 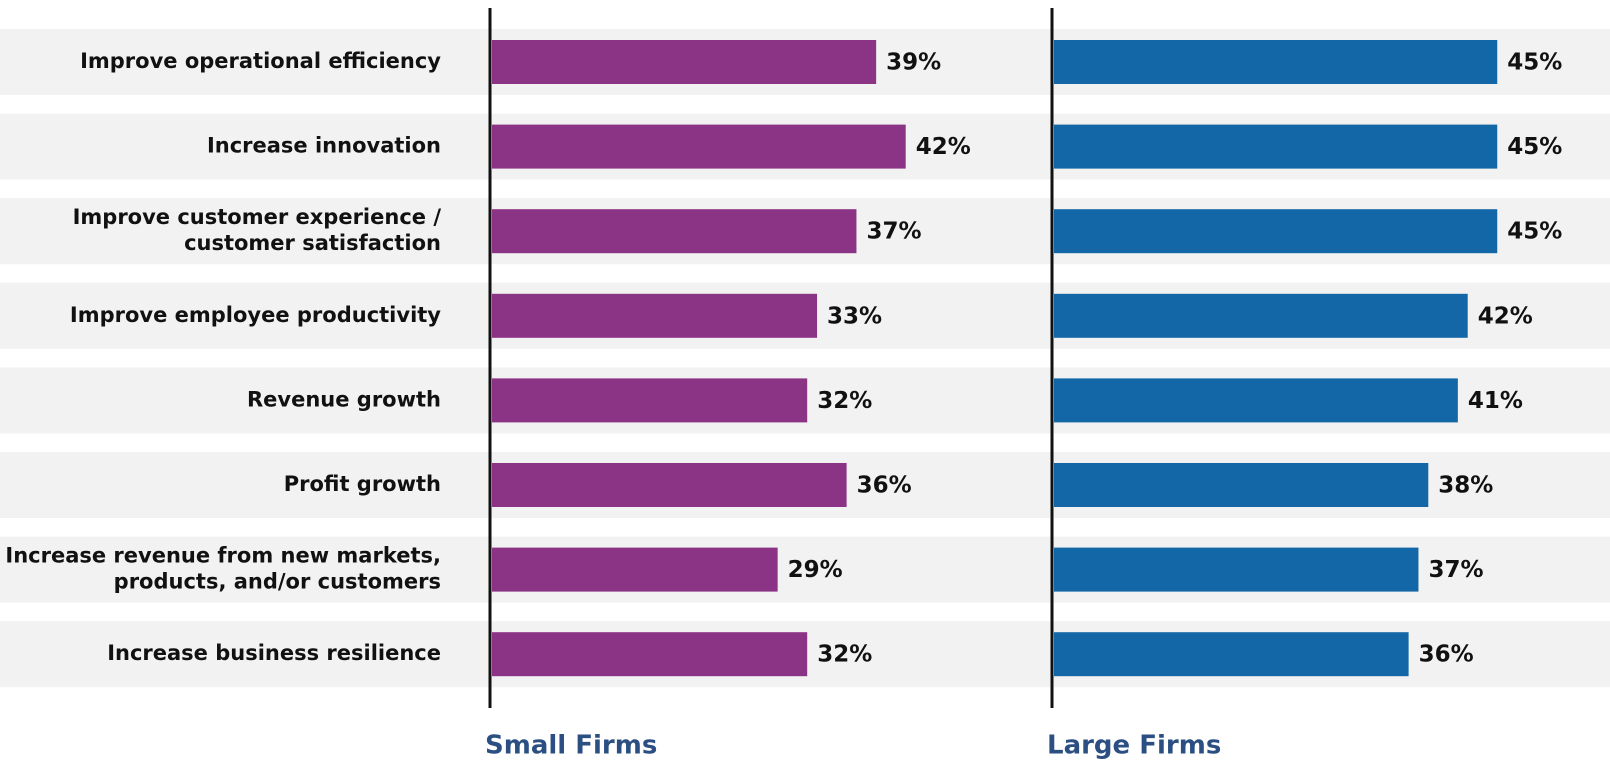 I want to click on panel-title: Small Firms, so click(x=571, y=746).